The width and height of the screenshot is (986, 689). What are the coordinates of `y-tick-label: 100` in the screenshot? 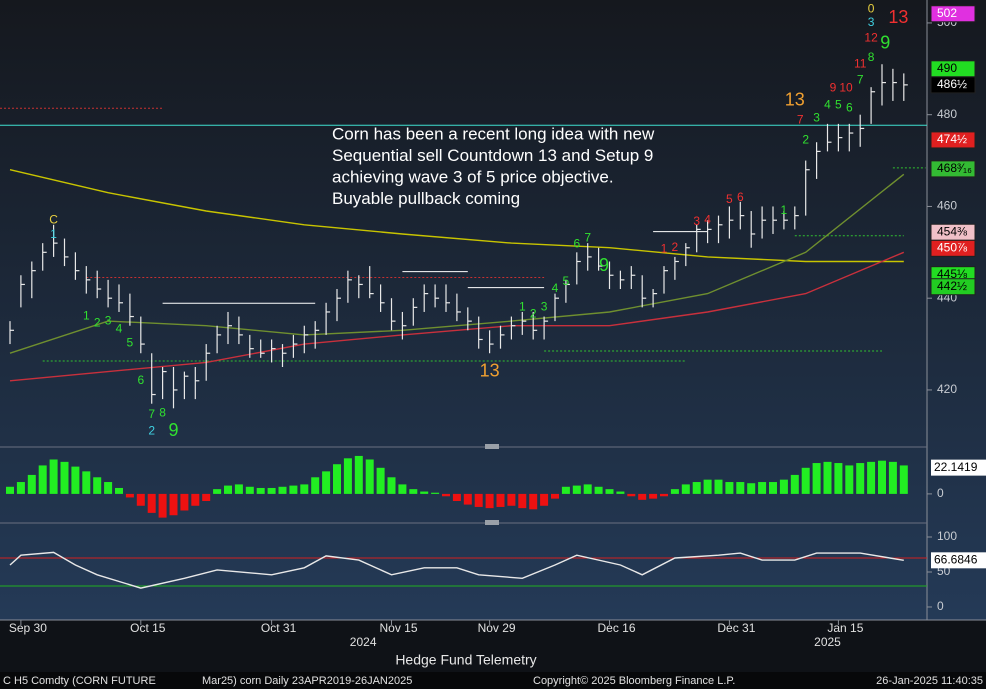 It's located at (947, 536).